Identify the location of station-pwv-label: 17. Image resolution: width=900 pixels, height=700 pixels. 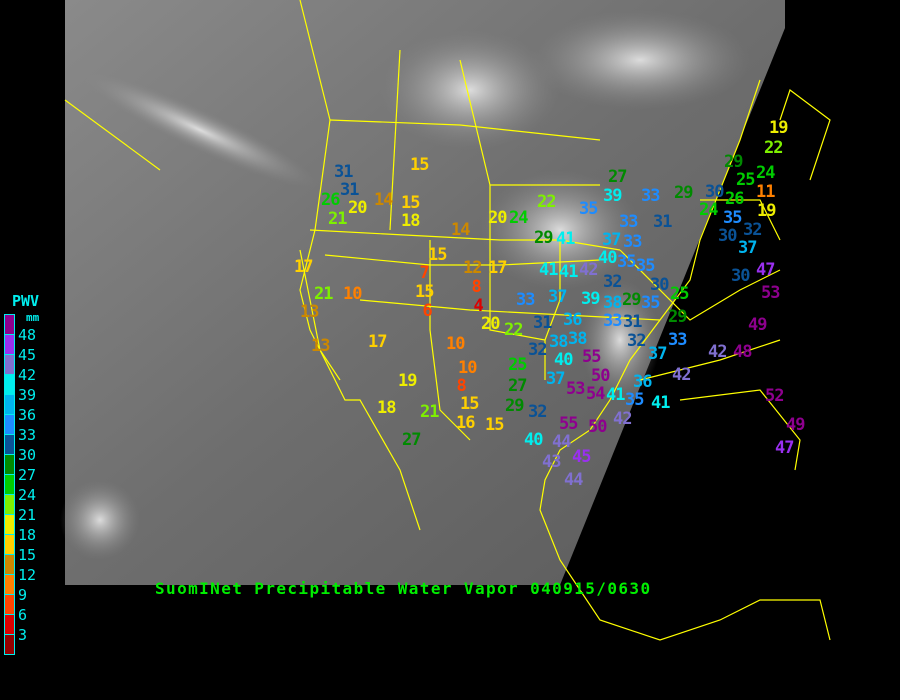
(498, 267).